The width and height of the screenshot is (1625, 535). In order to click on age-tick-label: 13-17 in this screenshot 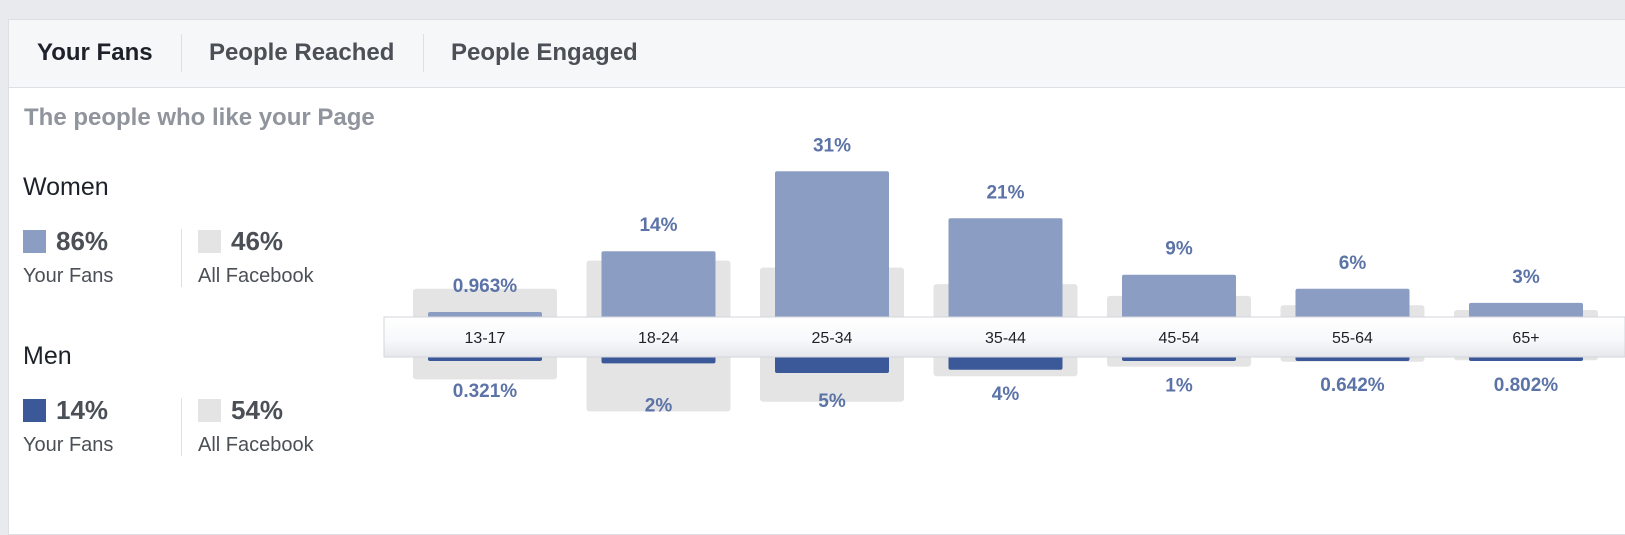, I will do `click(485, 338)`.